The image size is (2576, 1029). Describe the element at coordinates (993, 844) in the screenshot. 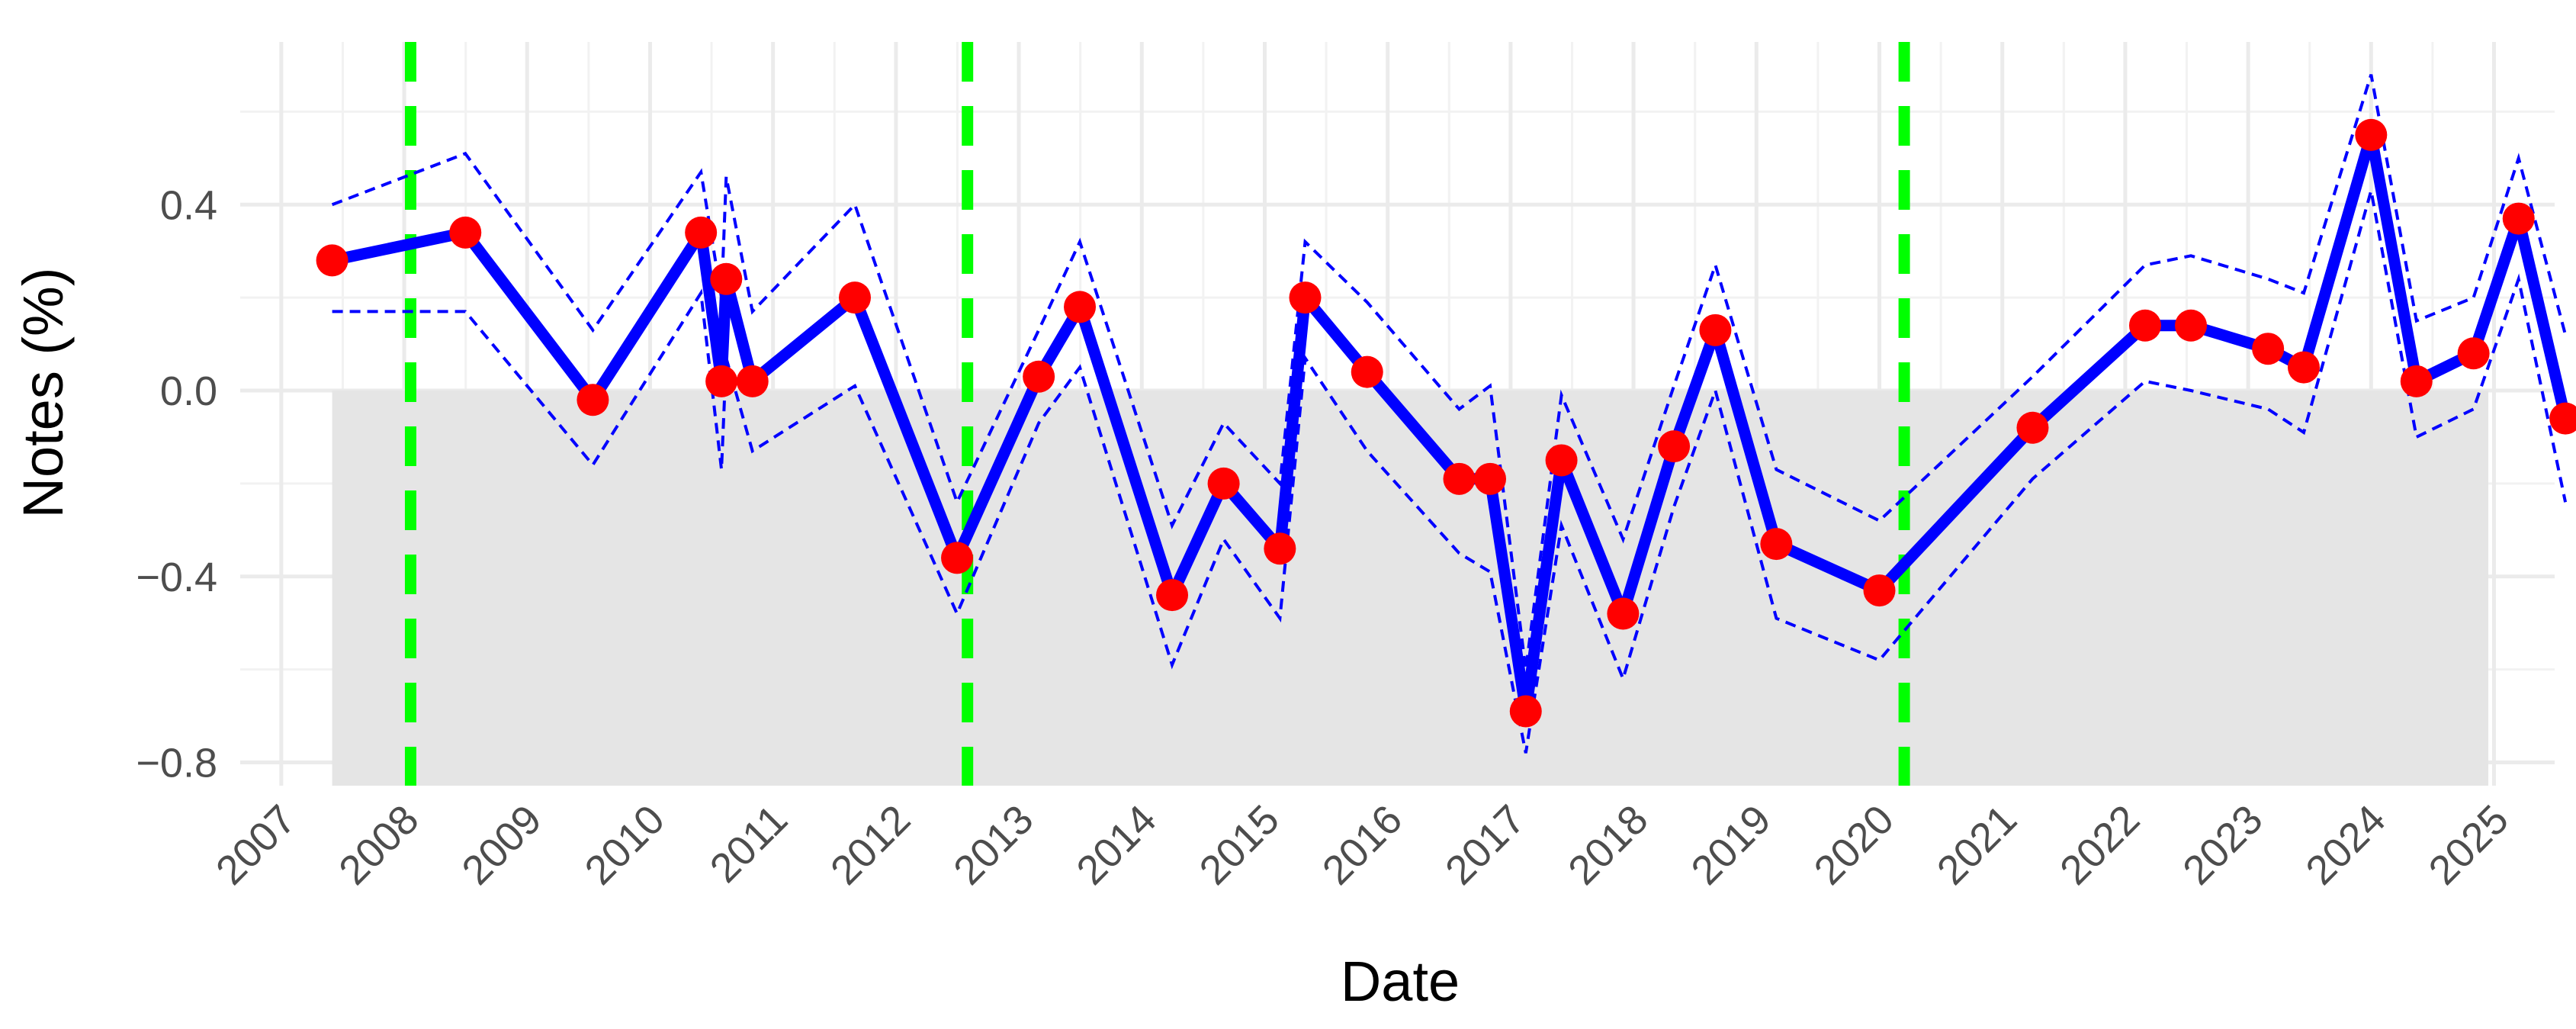

I see `x-tick-label: 2013` at that location.